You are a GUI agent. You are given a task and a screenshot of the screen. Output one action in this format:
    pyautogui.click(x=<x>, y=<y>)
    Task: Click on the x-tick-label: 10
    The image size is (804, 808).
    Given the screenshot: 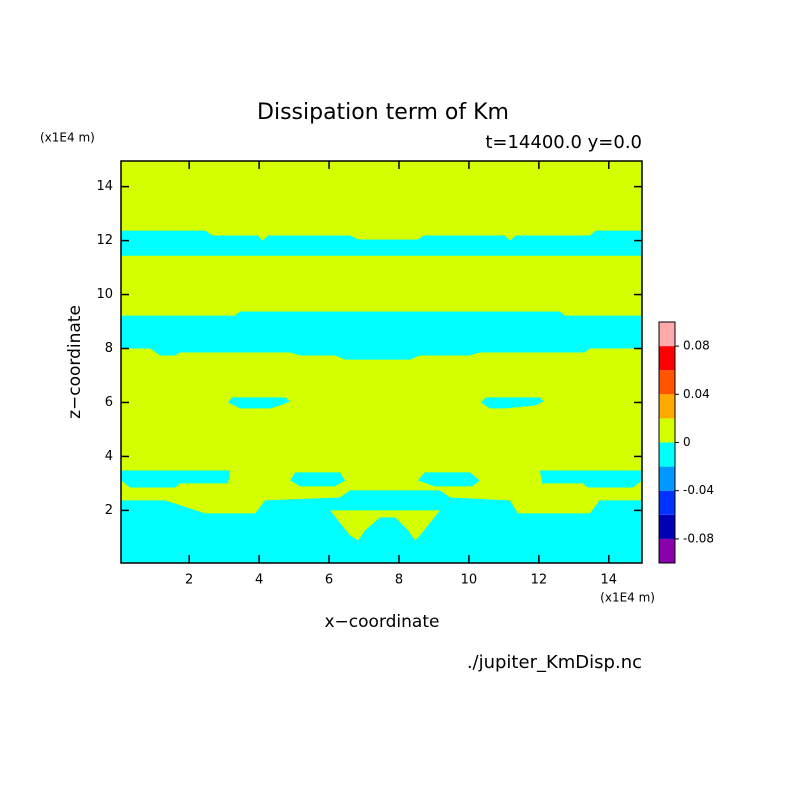 What is the action you would take?
    pyautogui.click(x=469, y=580)
    